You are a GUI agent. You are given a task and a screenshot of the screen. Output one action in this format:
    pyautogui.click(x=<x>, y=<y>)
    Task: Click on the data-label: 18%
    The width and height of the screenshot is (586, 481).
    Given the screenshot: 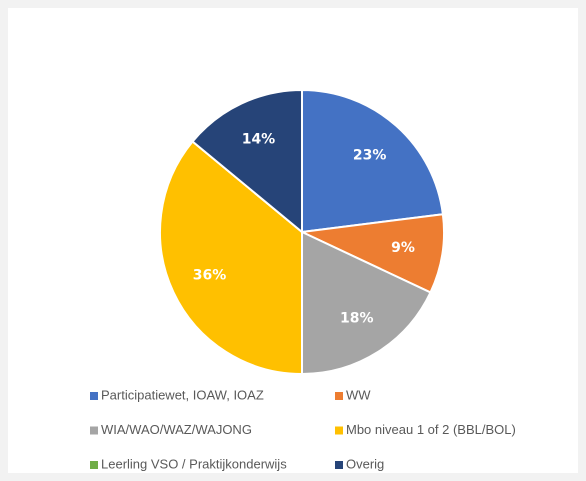 What is the action you would take?
    pyautogui.click(x=357, y=318)
    